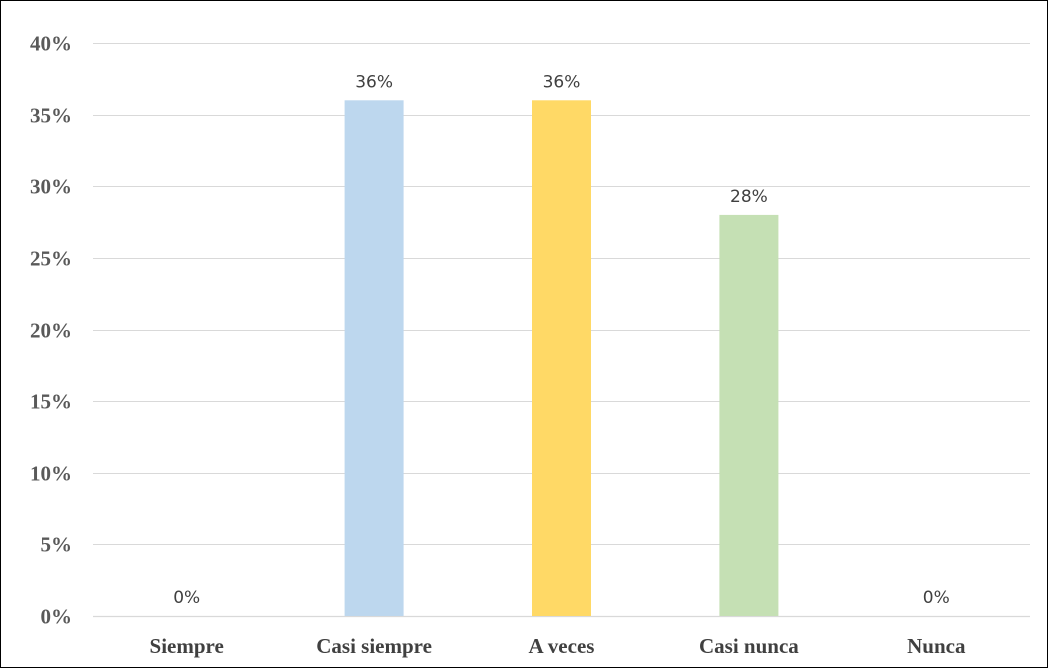 This screenshot has width=1048, height=668. I want to click on bar-casi-siempre, so click(374, 358).